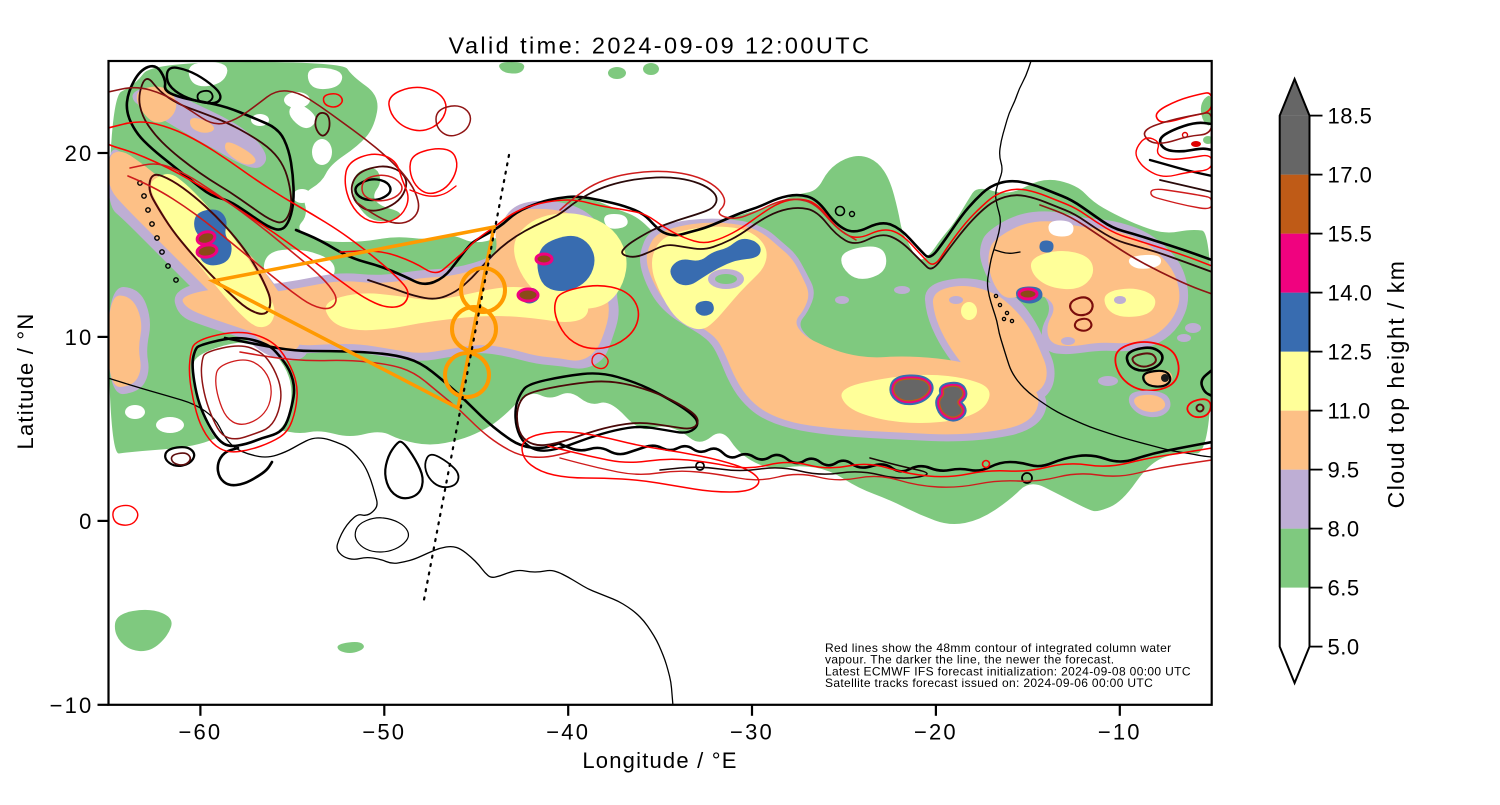 The image size is (1500, 805). I want to click on svg-text: 18.5, so click(1350, 116).